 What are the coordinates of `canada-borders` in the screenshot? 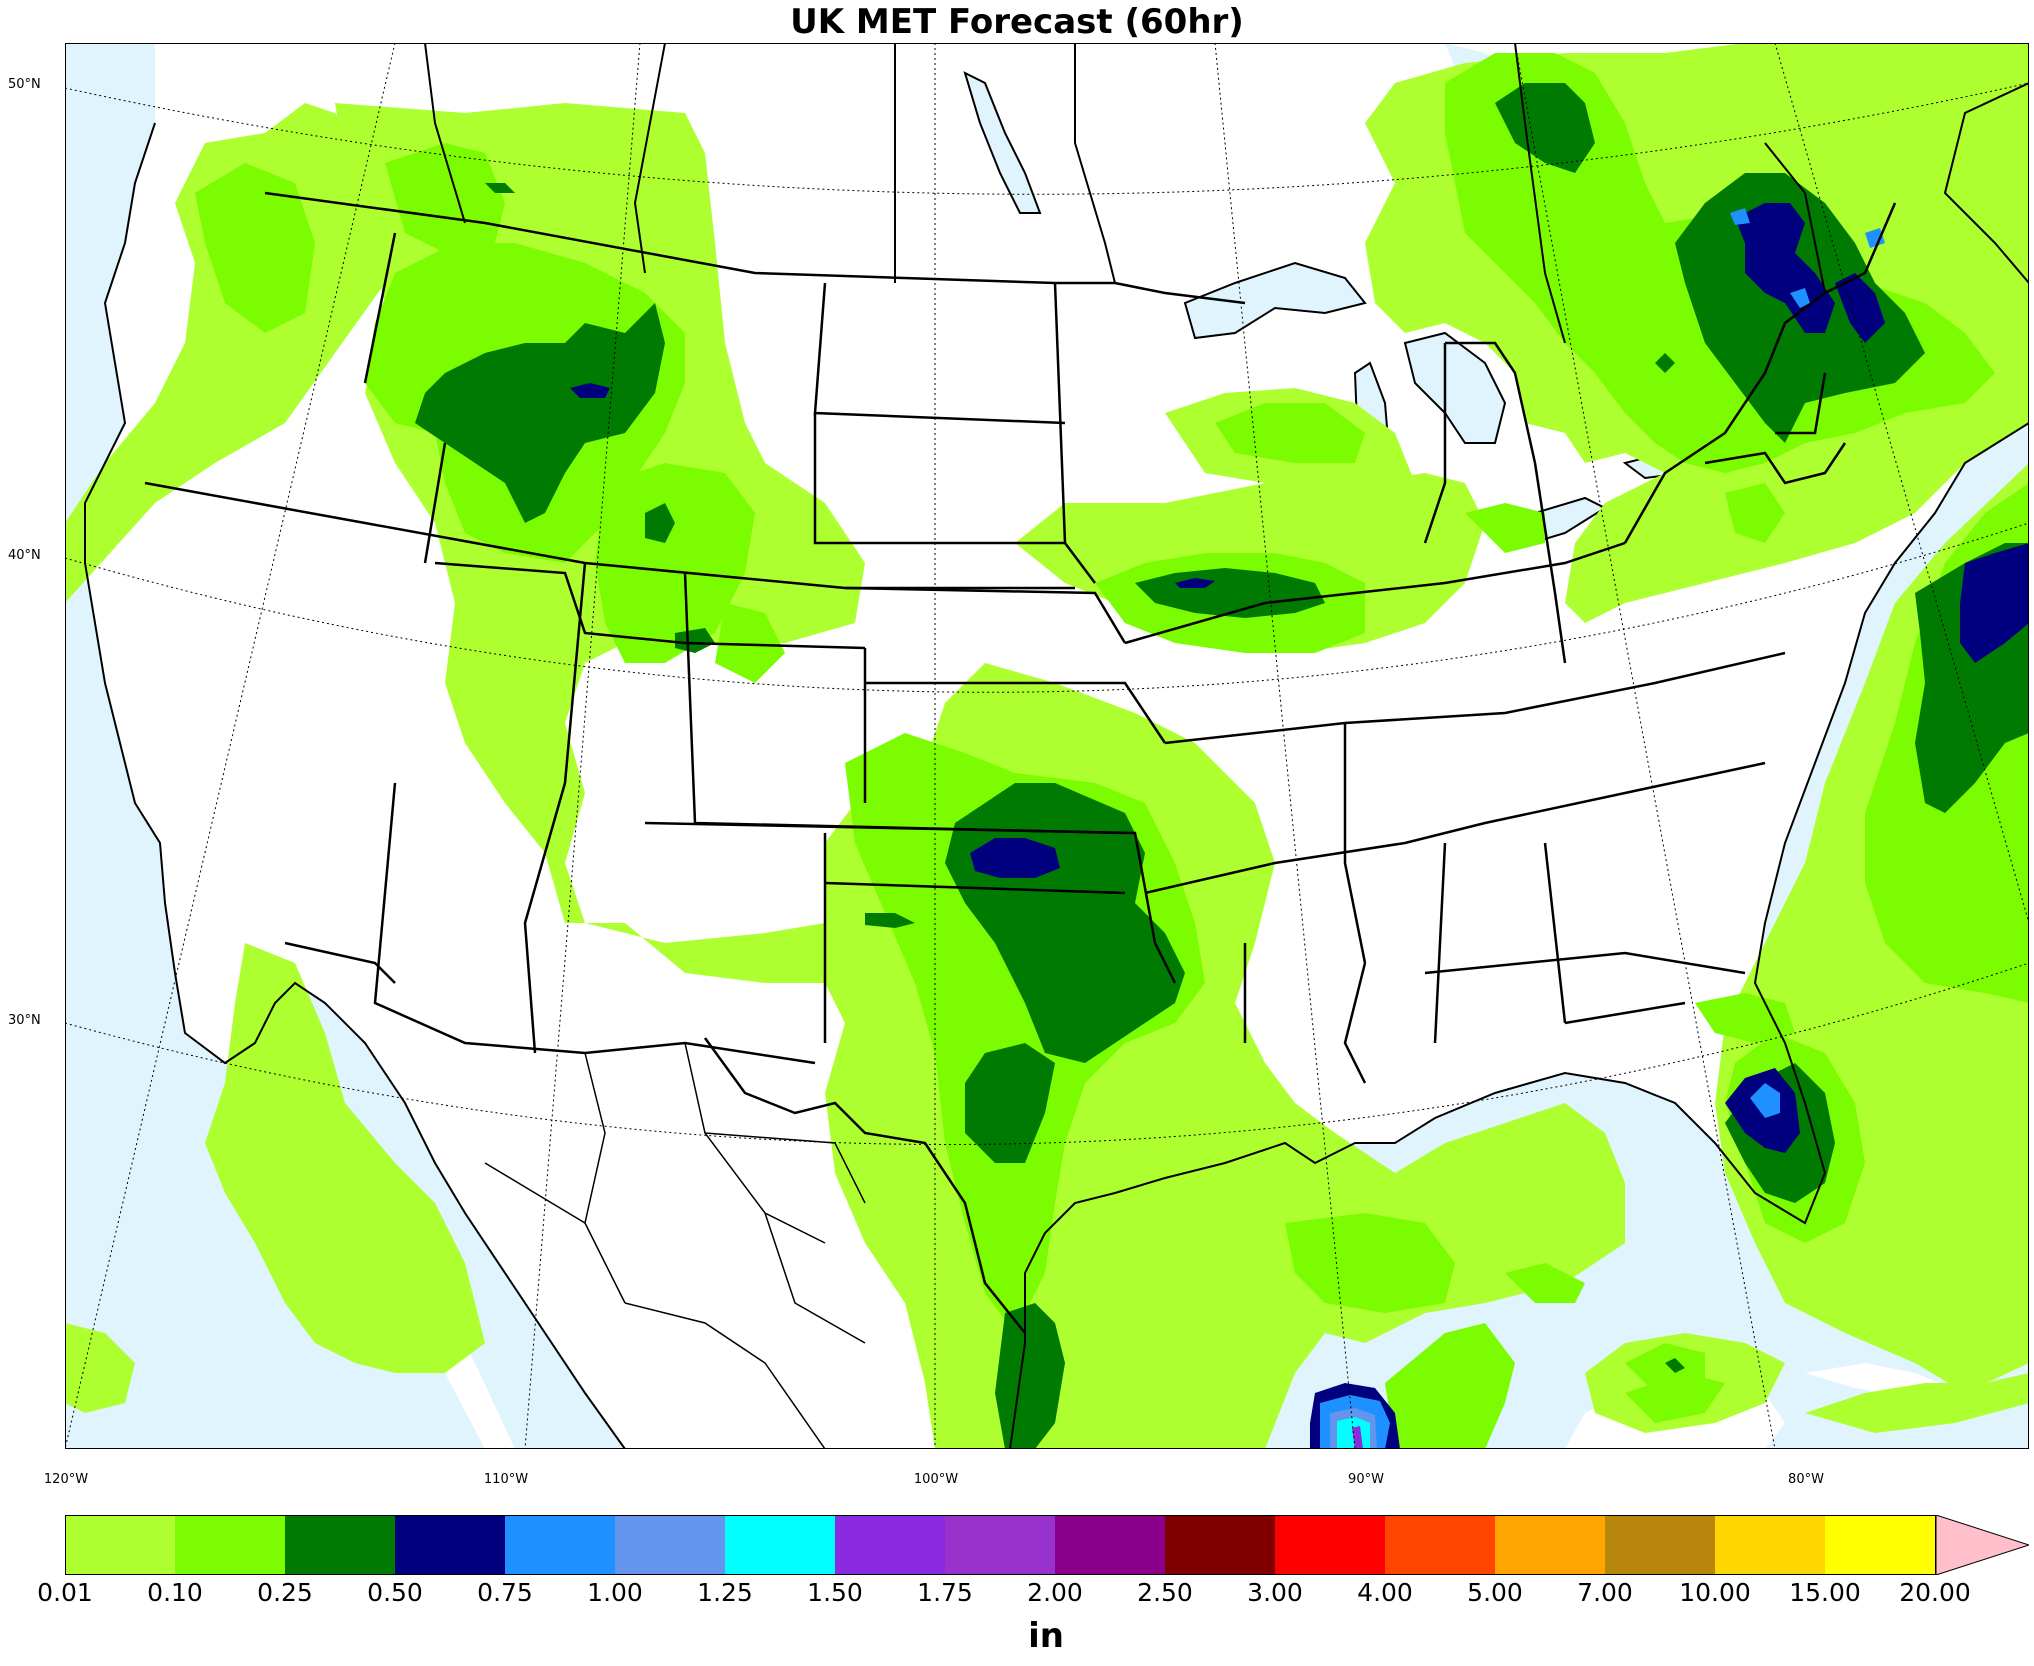 It's located at (1125, 193).